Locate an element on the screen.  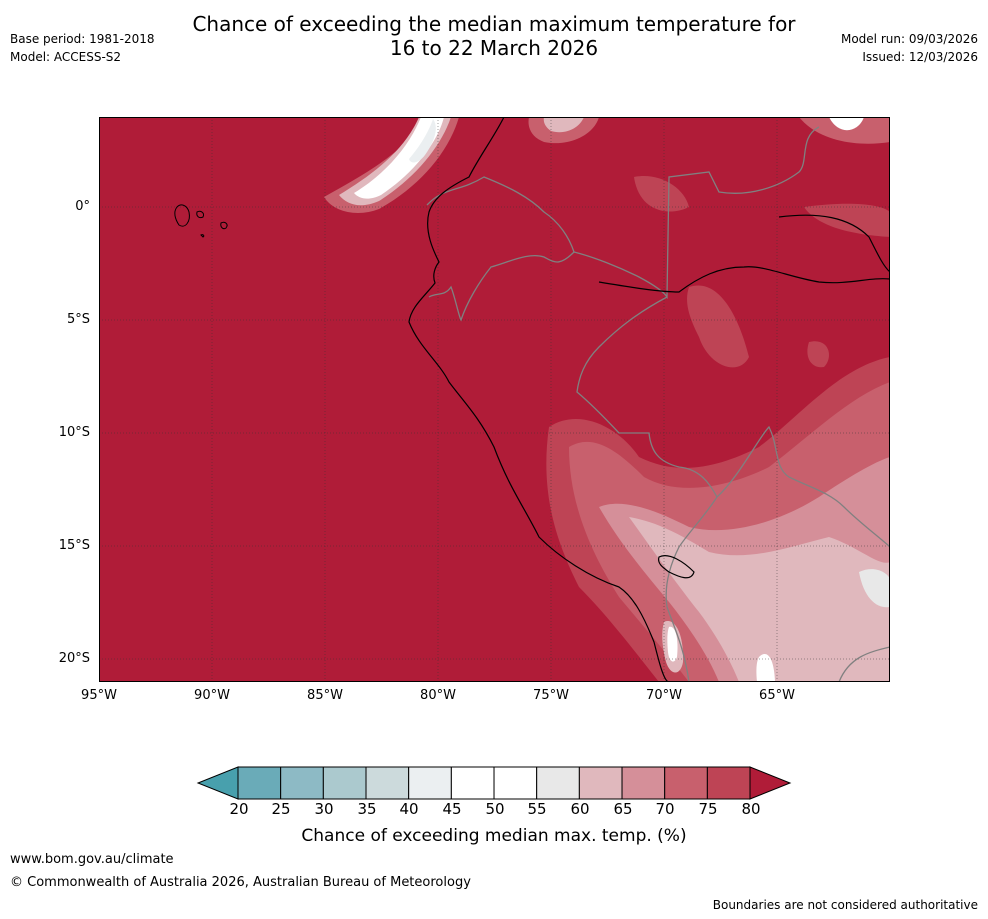
lon-label-95w: 95°W is located at coordinates (99, 695).